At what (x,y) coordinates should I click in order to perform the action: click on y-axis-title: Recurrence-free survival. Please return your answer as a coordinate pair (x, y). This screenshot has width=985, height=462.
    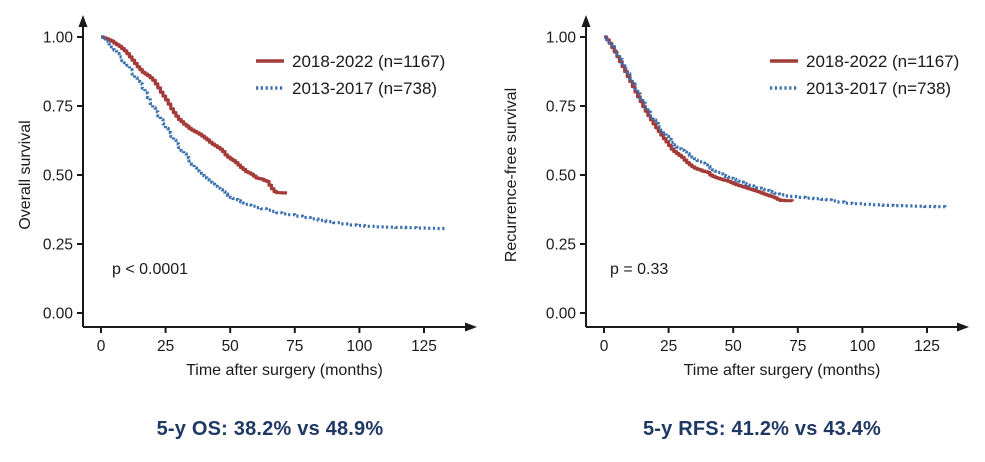
    Looking at the image, I should click on (511, 175).